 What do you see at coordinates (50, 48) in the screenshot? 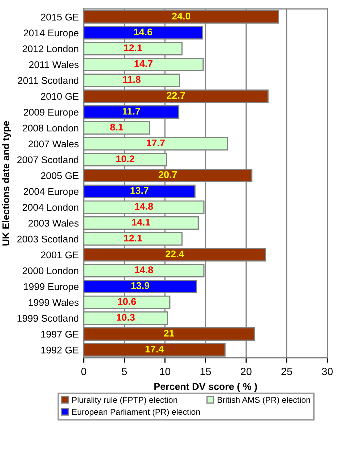
I see `y-tick-label: 2012 London` at bounding box center [50, 48].